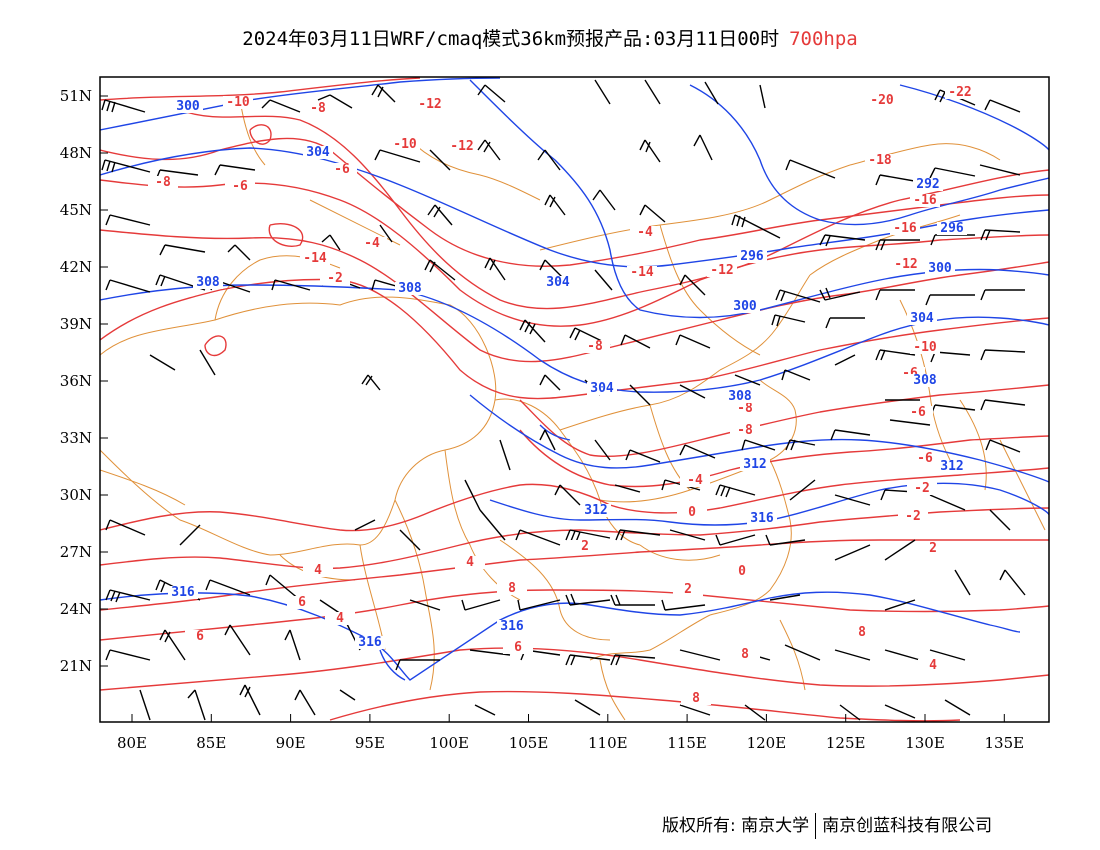 The width and height of the screenshot is (1100, 850). I want to click on lat-label: 36N, so click(76, 381).